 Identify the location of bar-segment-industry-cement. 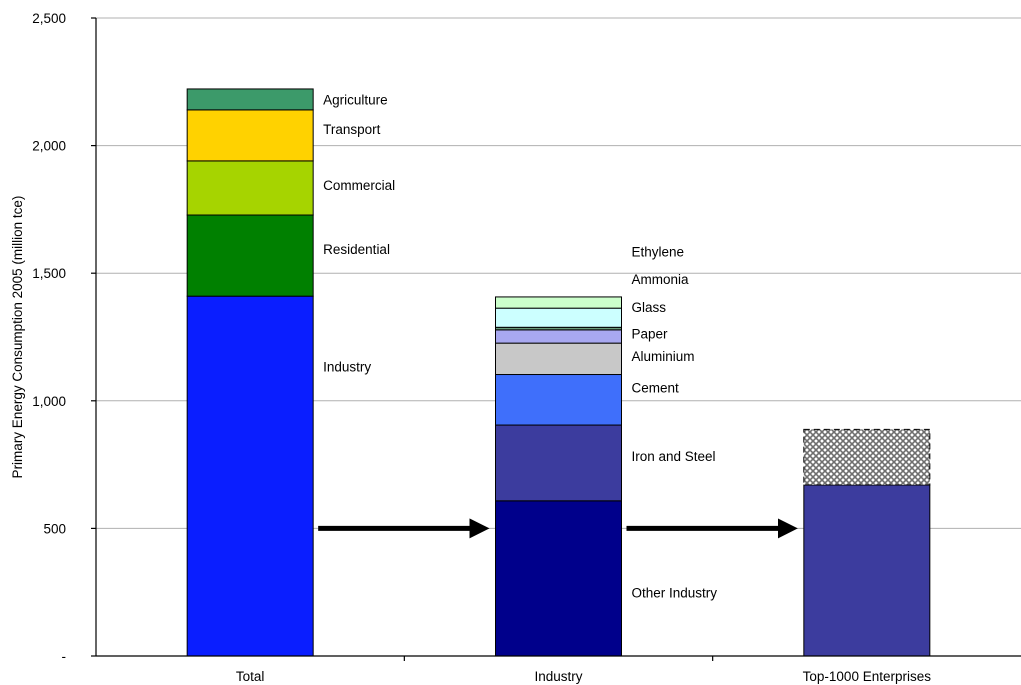
(558, 400).